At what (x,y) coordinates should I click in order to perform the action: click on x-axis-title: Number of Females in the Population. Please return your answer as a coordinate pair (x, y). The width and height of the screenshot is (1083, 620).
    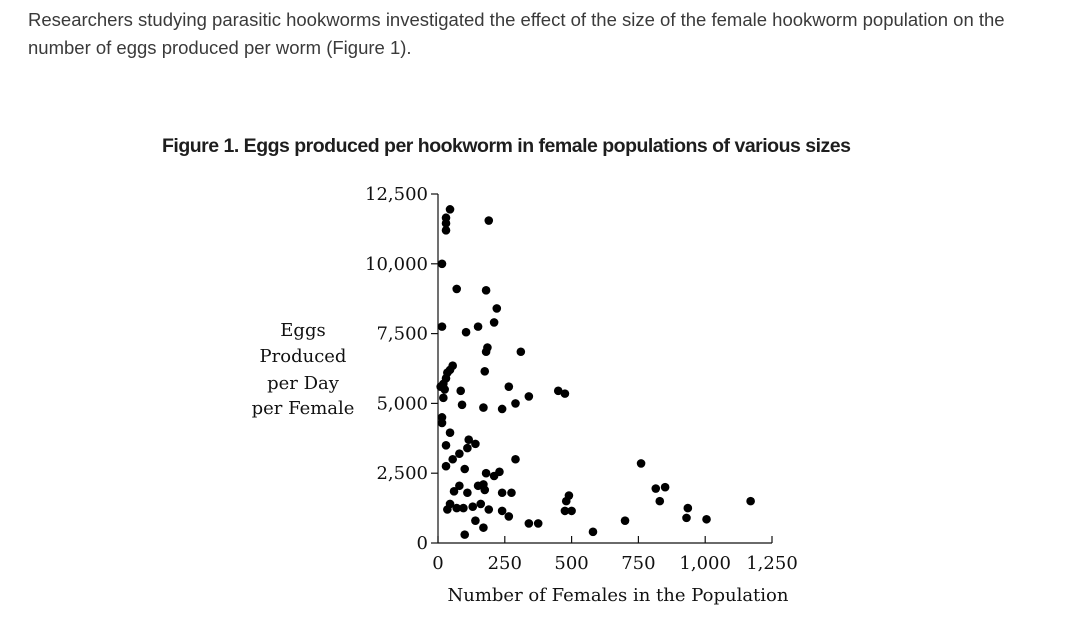
    Looking at the image, I should click on (618, 595).